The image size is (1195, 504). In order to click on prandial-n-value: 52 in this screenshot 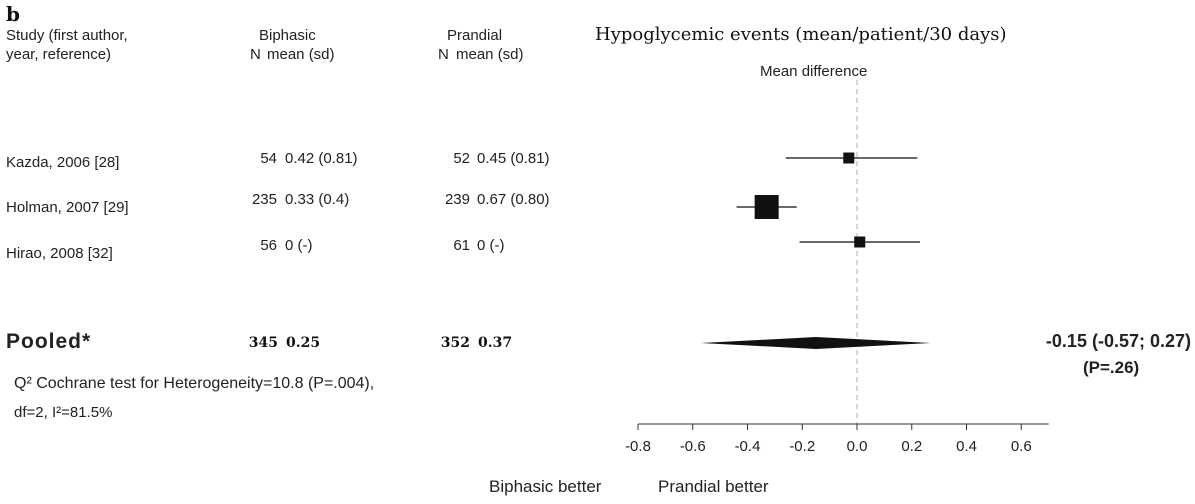, I will do `click(461, 158)`.